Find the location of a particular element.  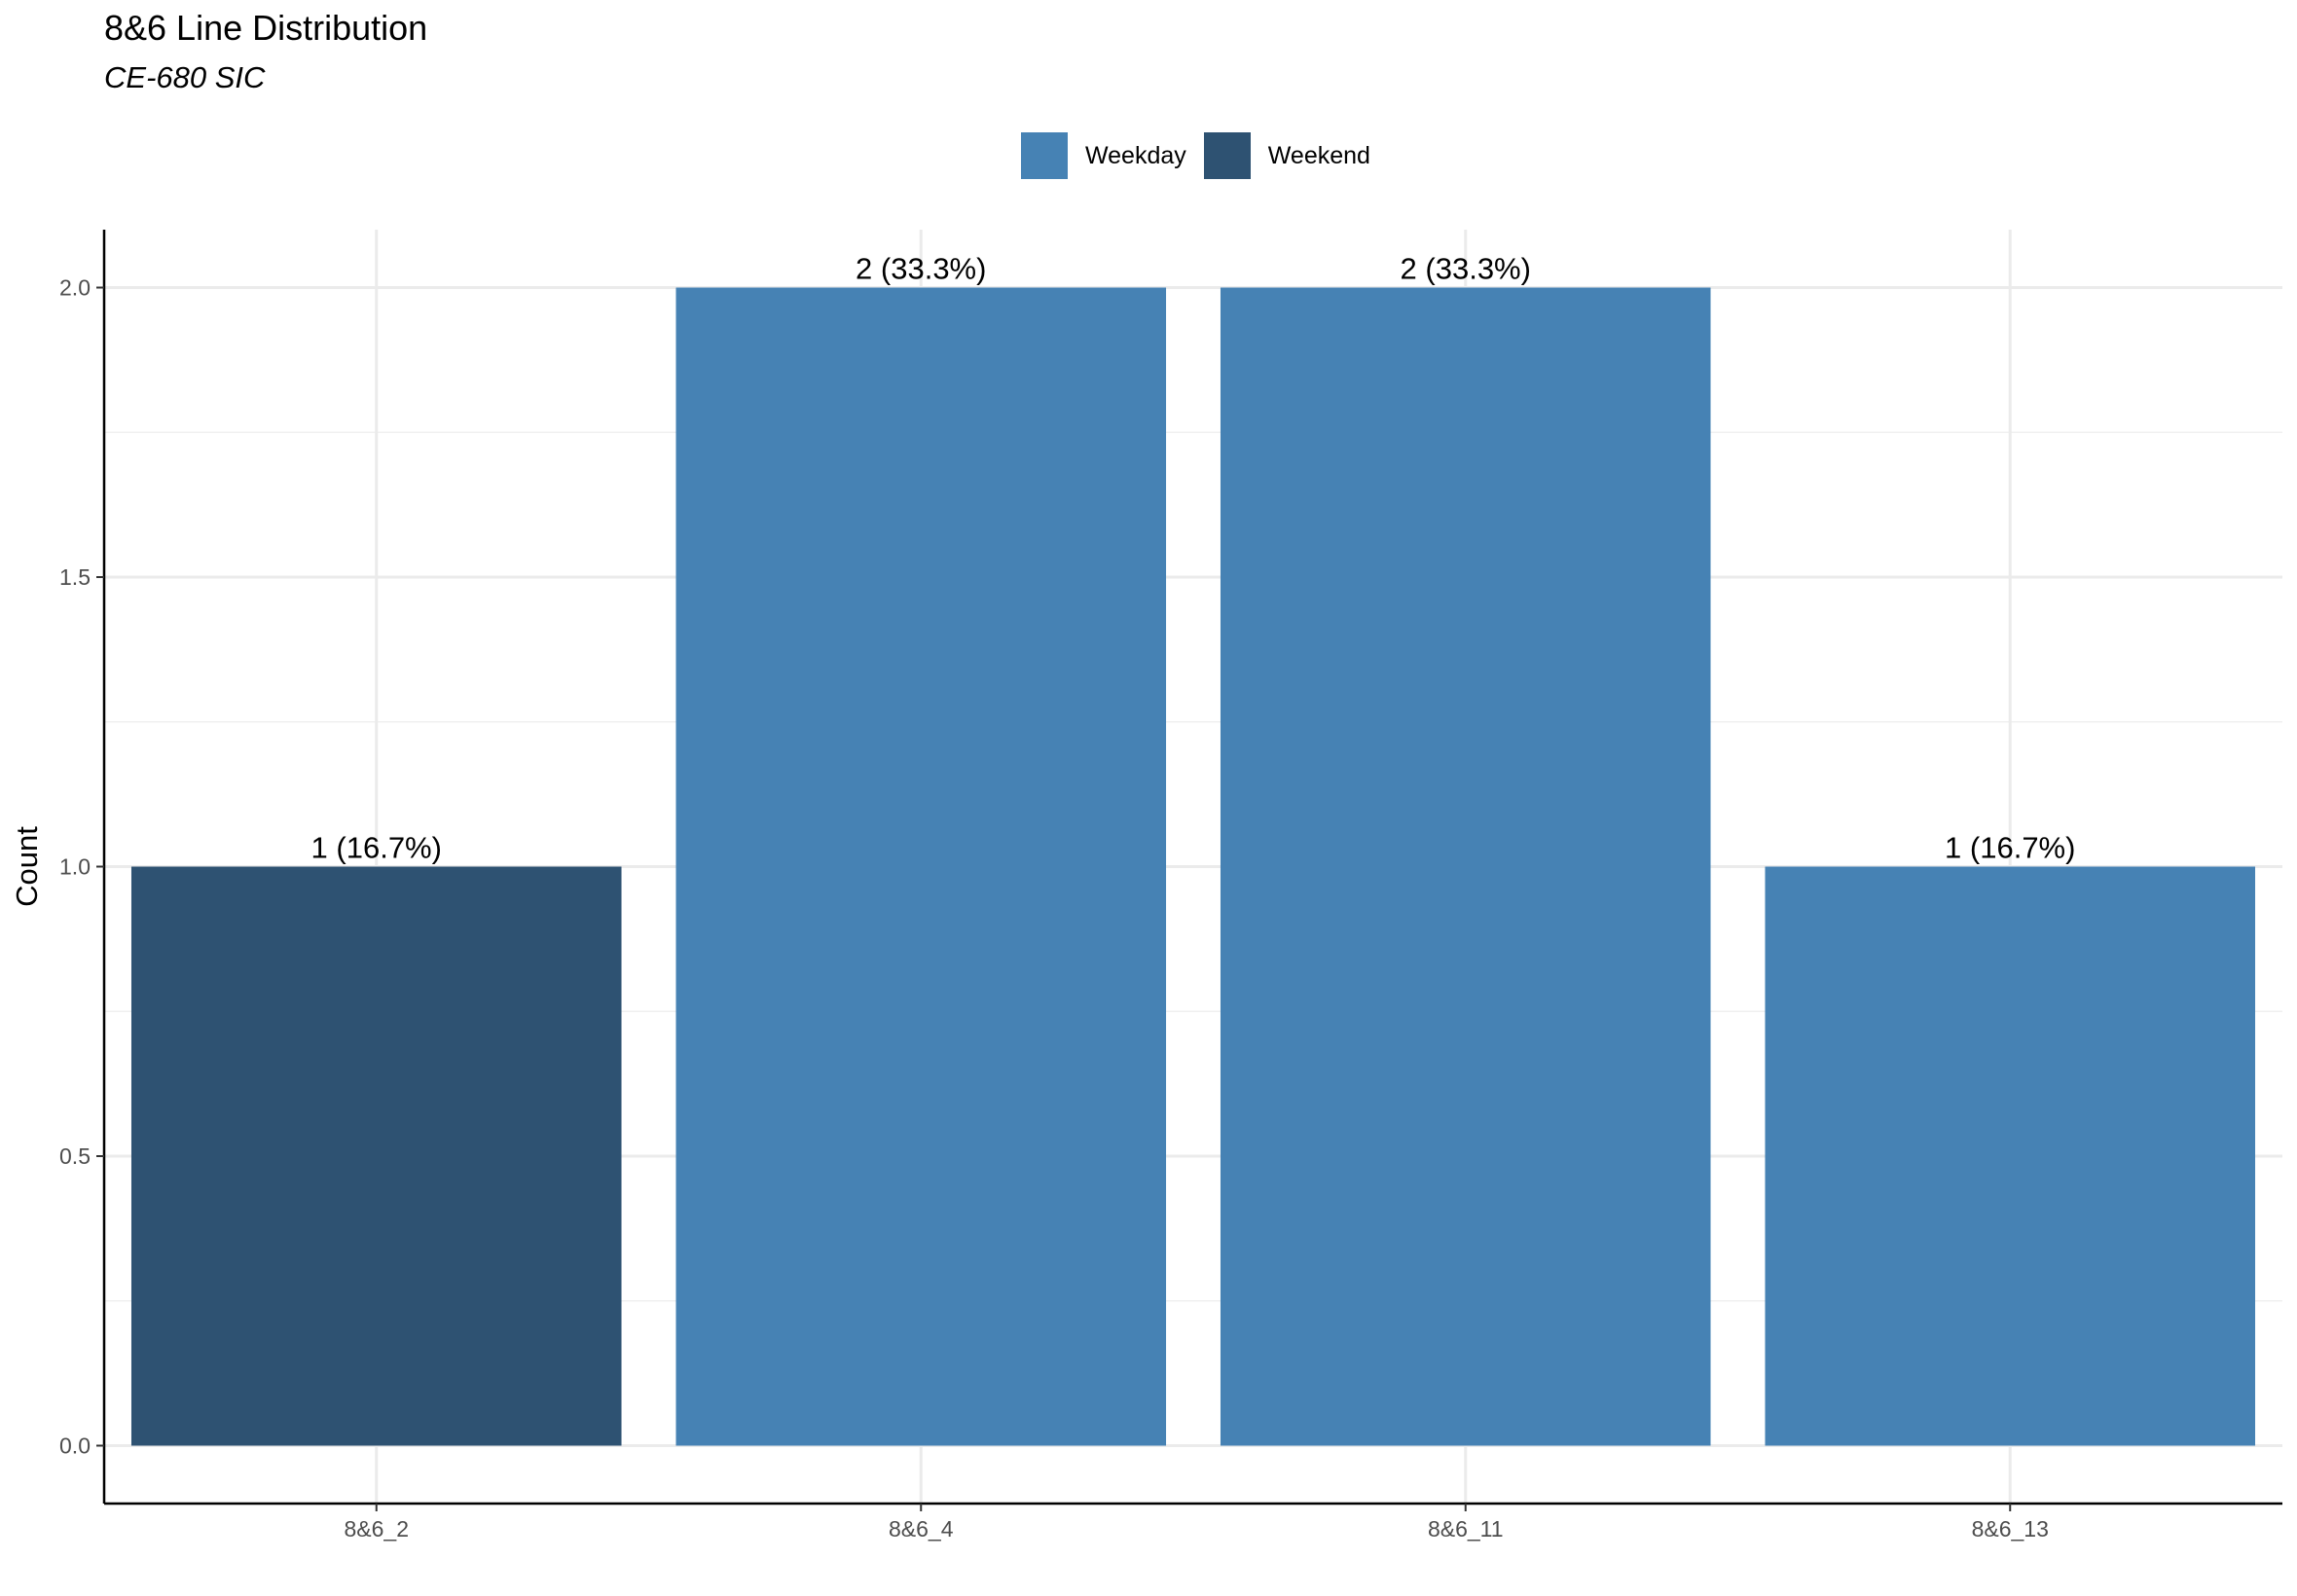

chart-title: 8&6 Line Distribution is located at coordinates (266, 28).